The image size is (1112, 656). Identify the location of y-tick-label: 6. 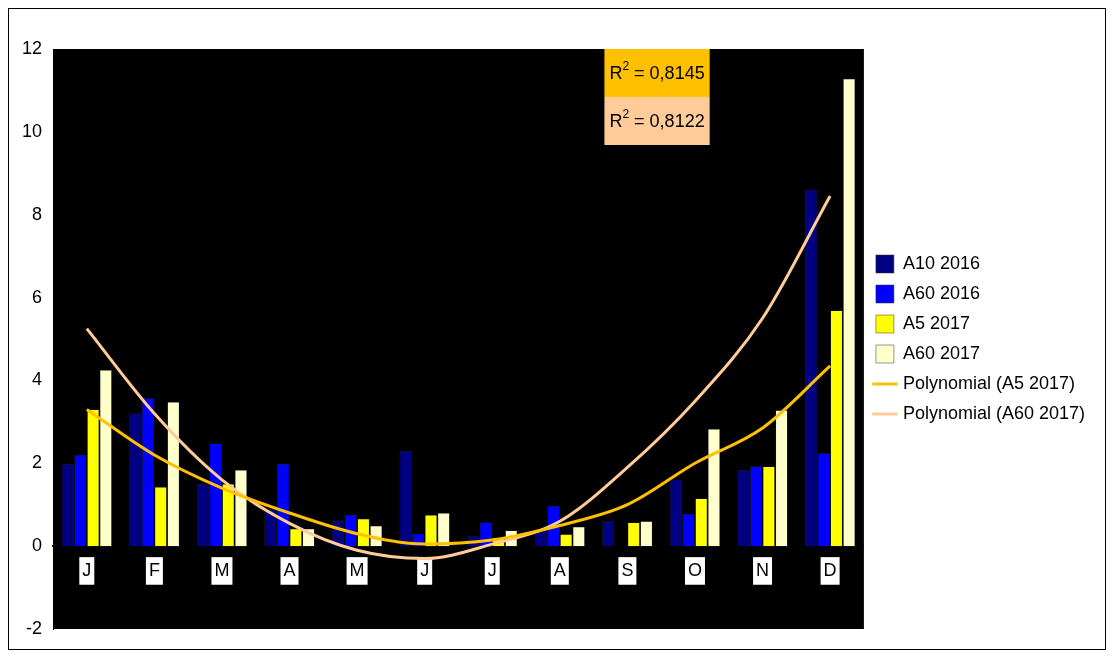
(37, 296).